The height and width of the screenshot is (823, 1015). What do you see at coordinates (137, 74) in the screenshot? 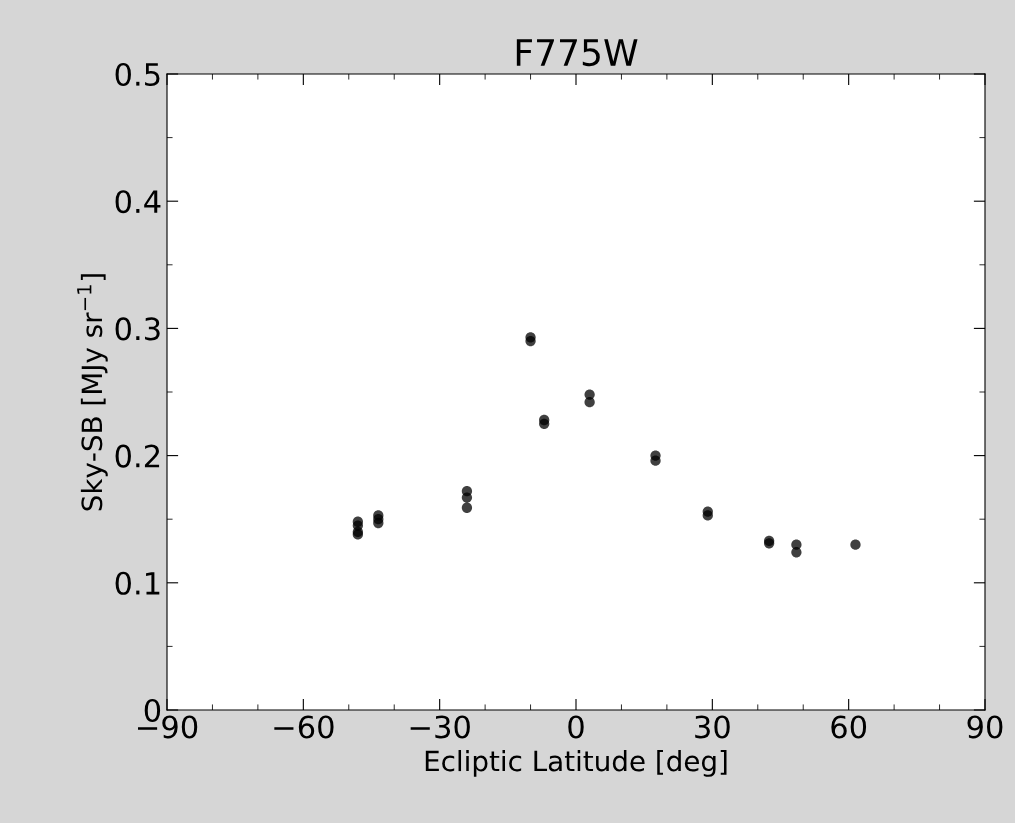
I see `y-tick-label: 0.5` at bounding box center [137, 74].